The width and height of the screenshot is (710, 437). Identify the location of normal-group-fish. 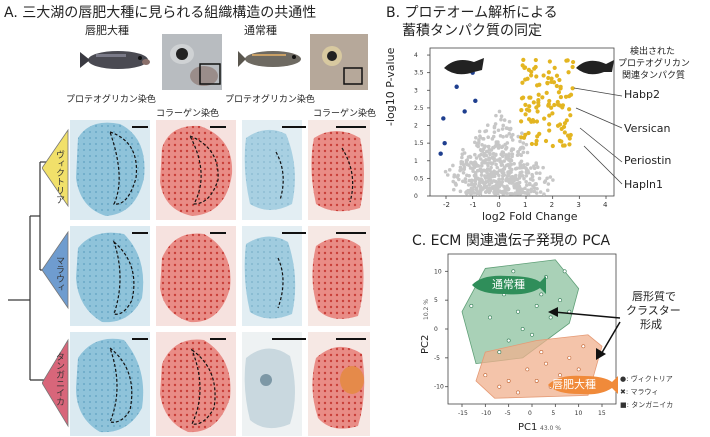
(509, 285).